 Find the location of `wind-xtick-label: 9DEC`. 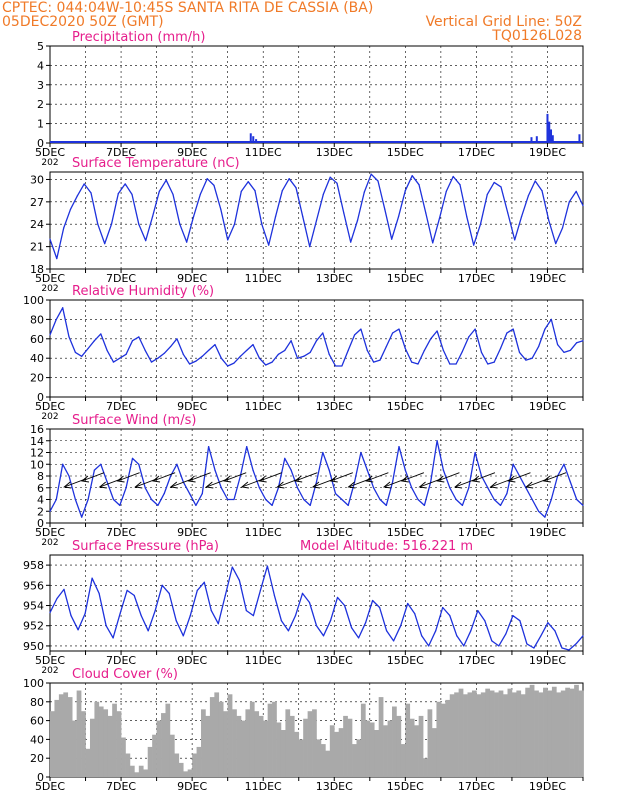

wind-xtick-label: 9DEC is located at coordinates (192, 532).